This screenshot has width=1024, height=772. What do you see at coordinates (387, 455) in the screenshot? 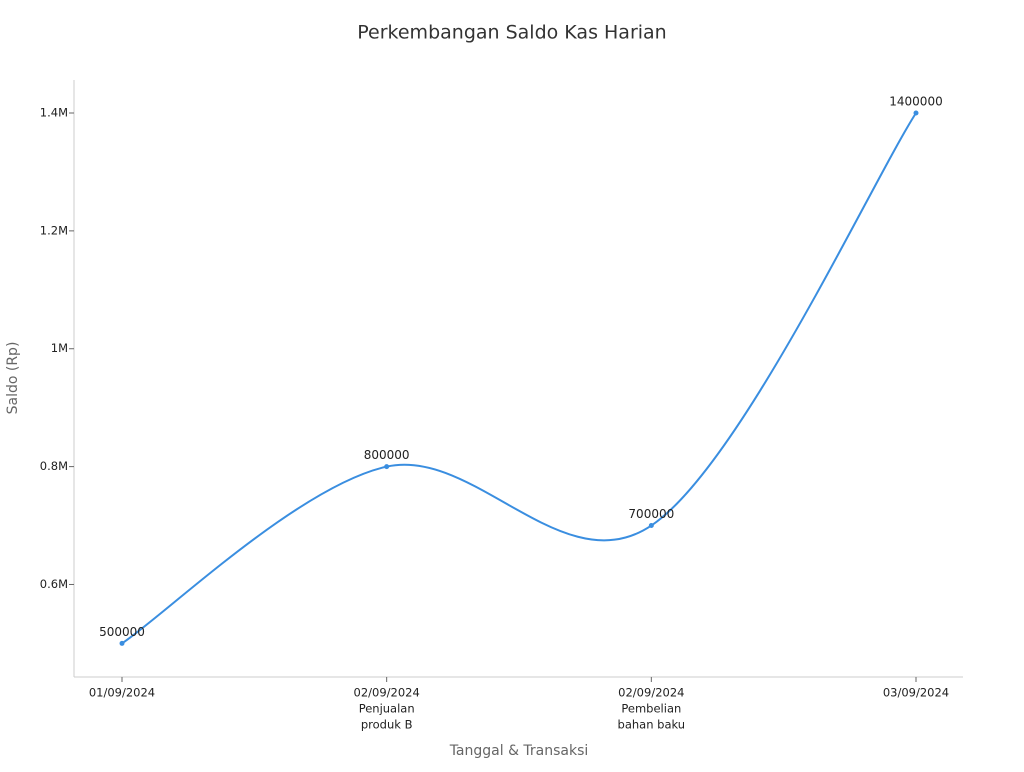
I see `value-label: 800000` at bounding box center [387, 455].